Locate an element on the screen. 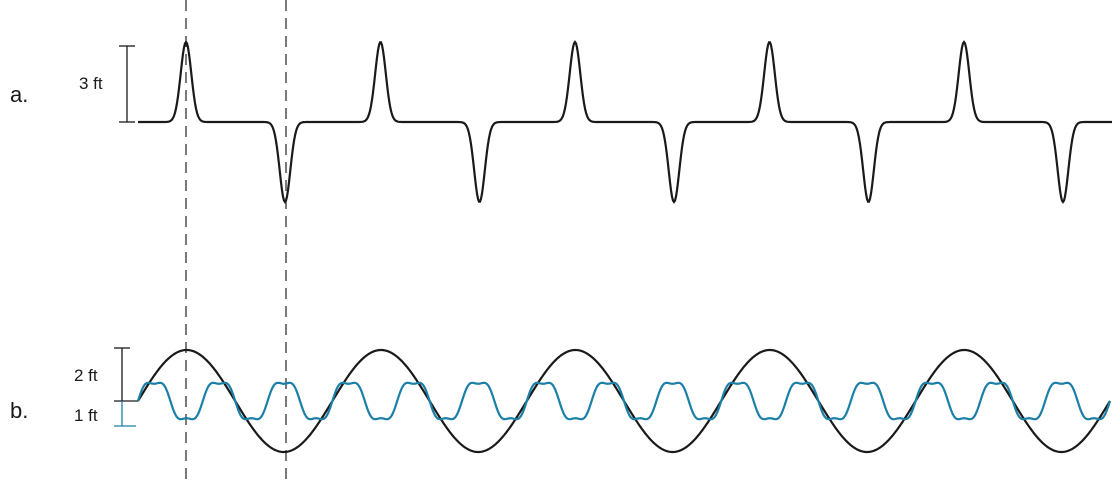  part-b-2ft-label: 2 ft is located at coordinates (86, 375).